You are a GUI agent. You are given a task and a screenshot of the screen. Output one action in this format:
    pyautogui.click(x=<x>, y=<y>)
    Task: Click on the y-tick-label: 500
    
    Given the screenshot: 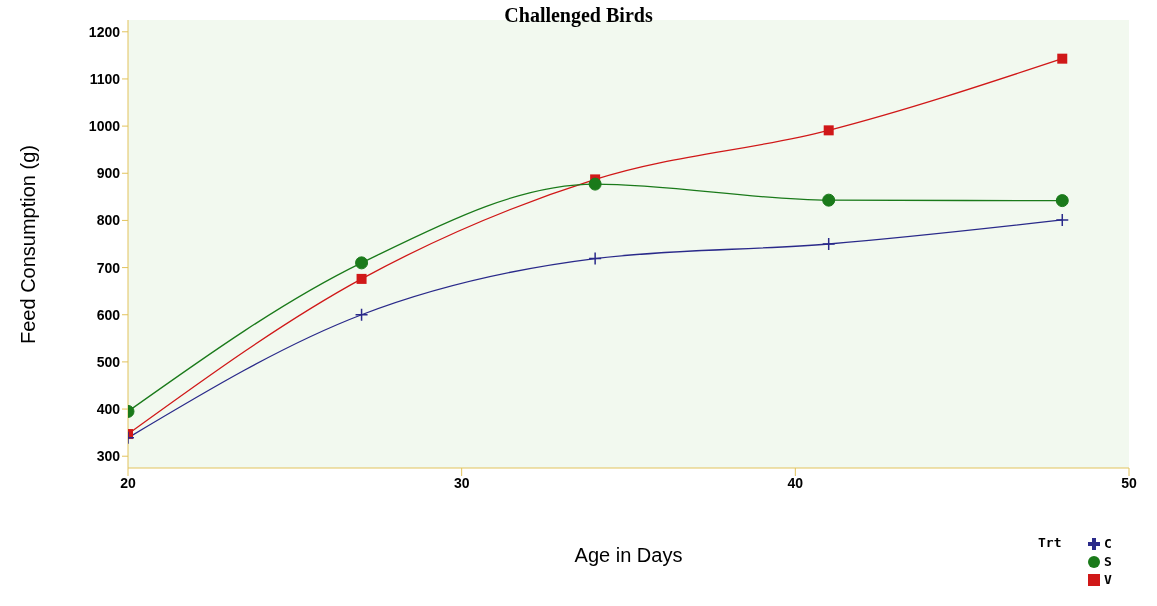 What is the action you would take?
    pyautogui.click(x=108, y=361)
    